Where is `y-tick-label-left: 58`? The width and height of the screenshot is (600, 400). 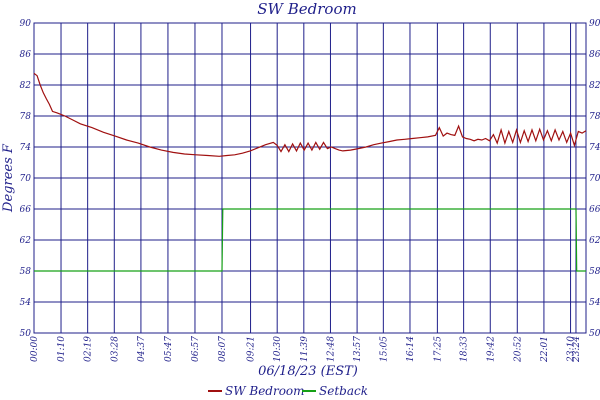
y-tick-label-left: 58 is located at coordinates (26, 272).